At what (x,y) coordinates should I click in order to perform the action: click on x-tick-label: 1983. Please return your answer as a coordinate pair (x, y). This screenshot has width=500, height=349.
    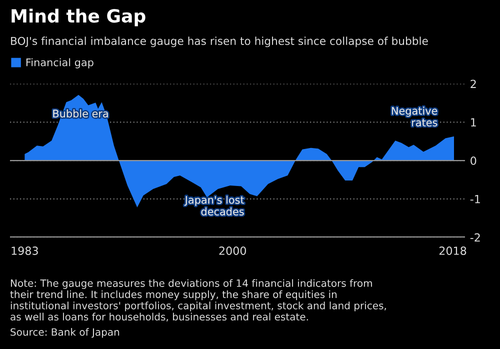
    Looking at the image, I should click on (25, 250).